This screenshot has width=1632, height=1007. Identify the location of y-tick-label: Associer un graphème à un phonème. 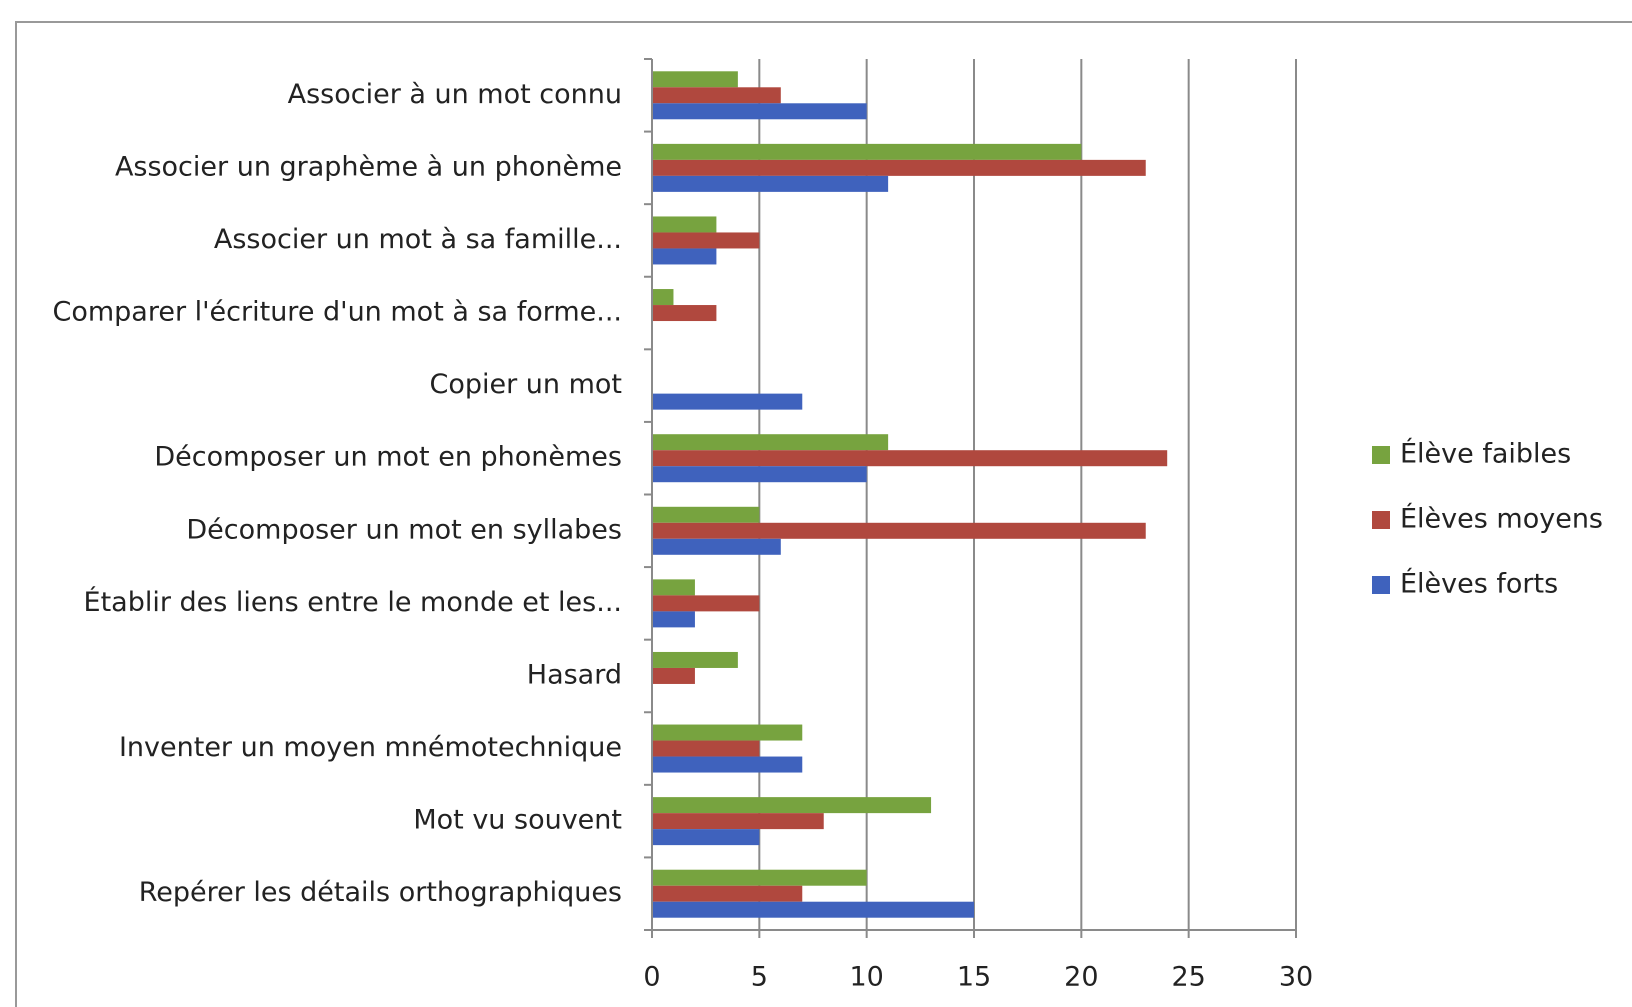
(368, 166).